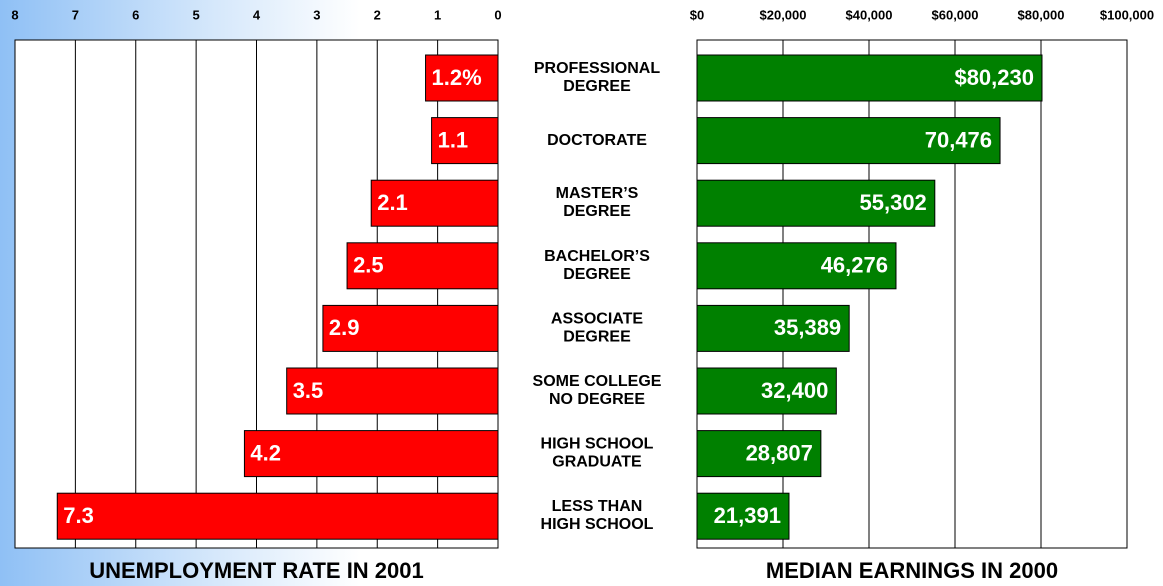  What do you see at coordinates (308, 390) in the screenshot?
I see `value-label: 3.5` at bounding box center [308, 390].